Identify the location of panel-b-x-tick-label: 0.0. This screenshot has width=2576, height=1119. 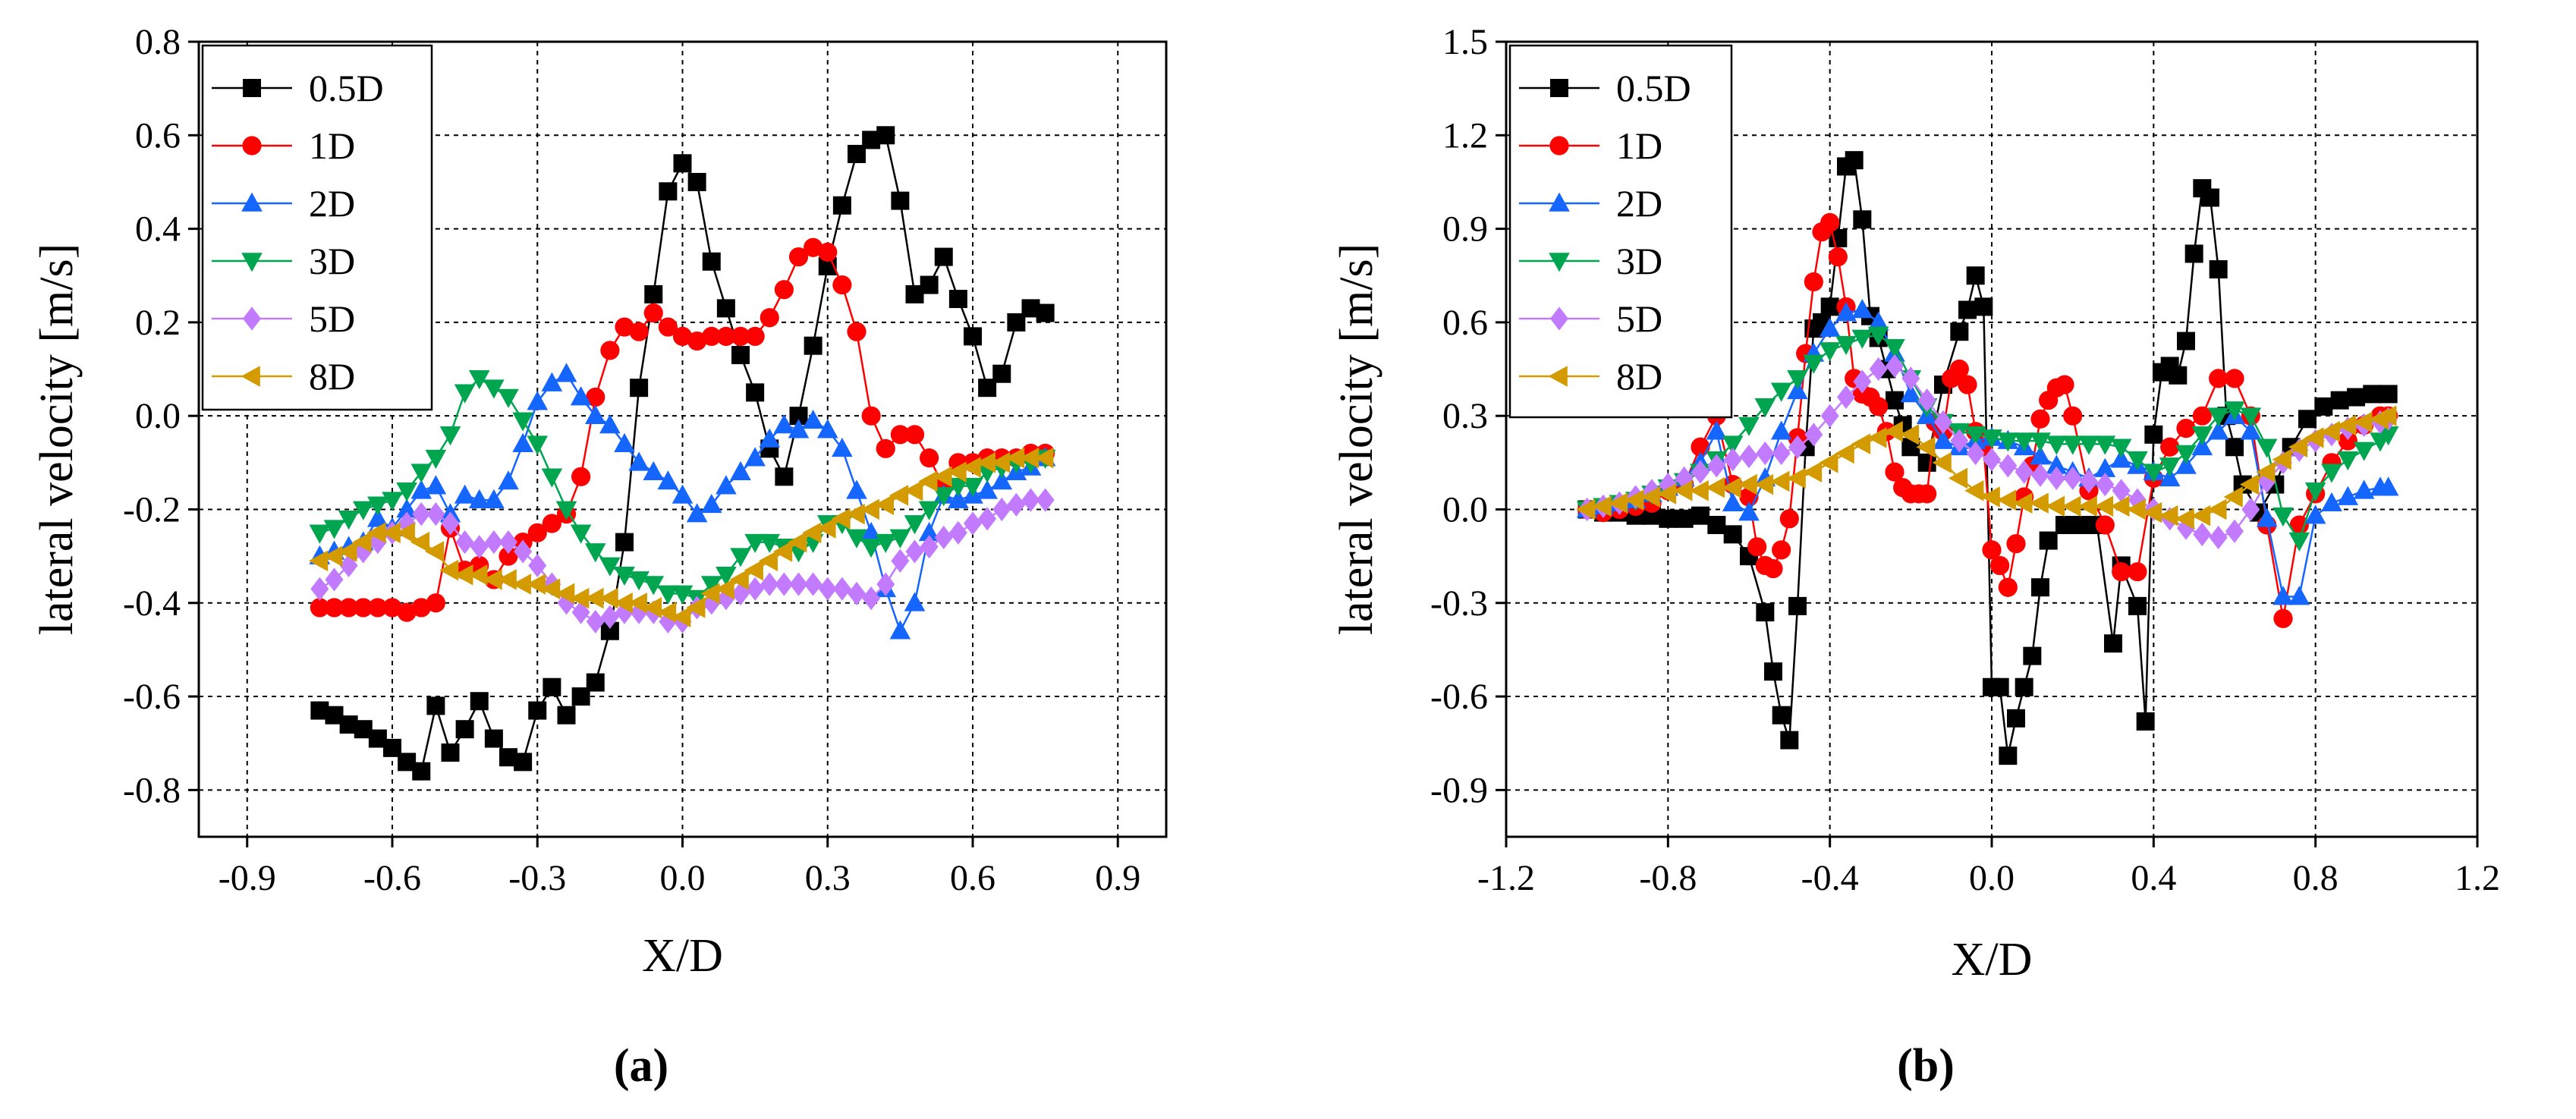
(1992, 878).